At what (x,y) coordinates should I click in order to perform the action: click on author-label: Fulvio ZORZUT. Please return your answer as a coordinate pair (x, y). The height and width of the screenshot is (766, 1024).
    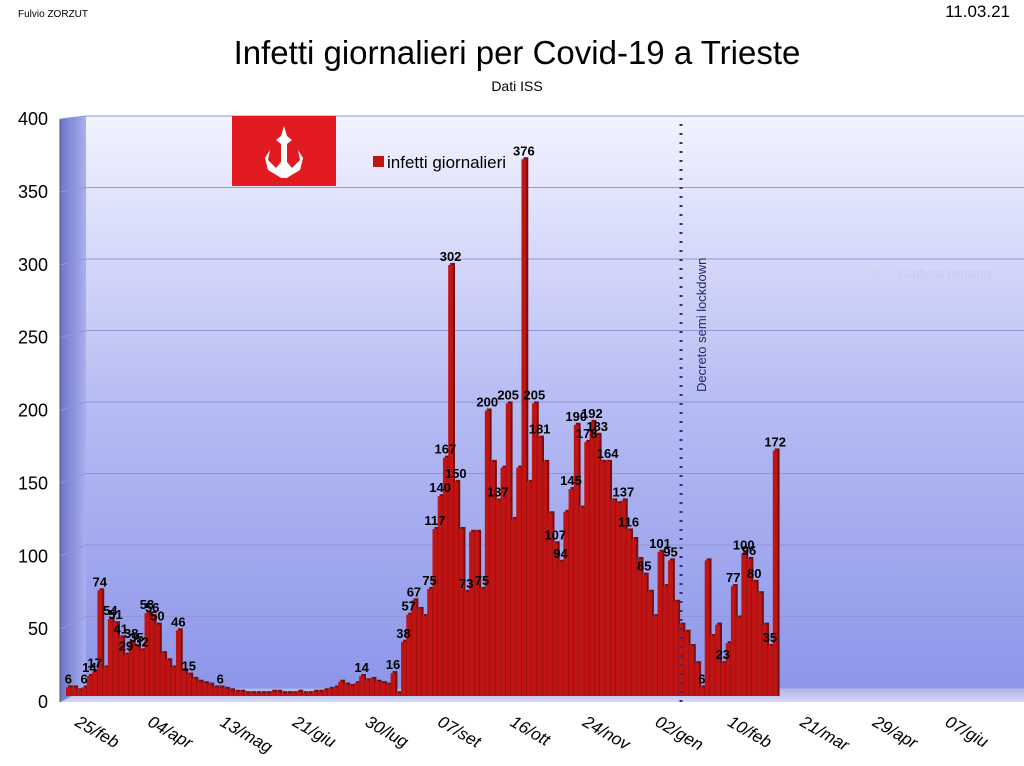
    Looking at the image, I should click on (53, 14).